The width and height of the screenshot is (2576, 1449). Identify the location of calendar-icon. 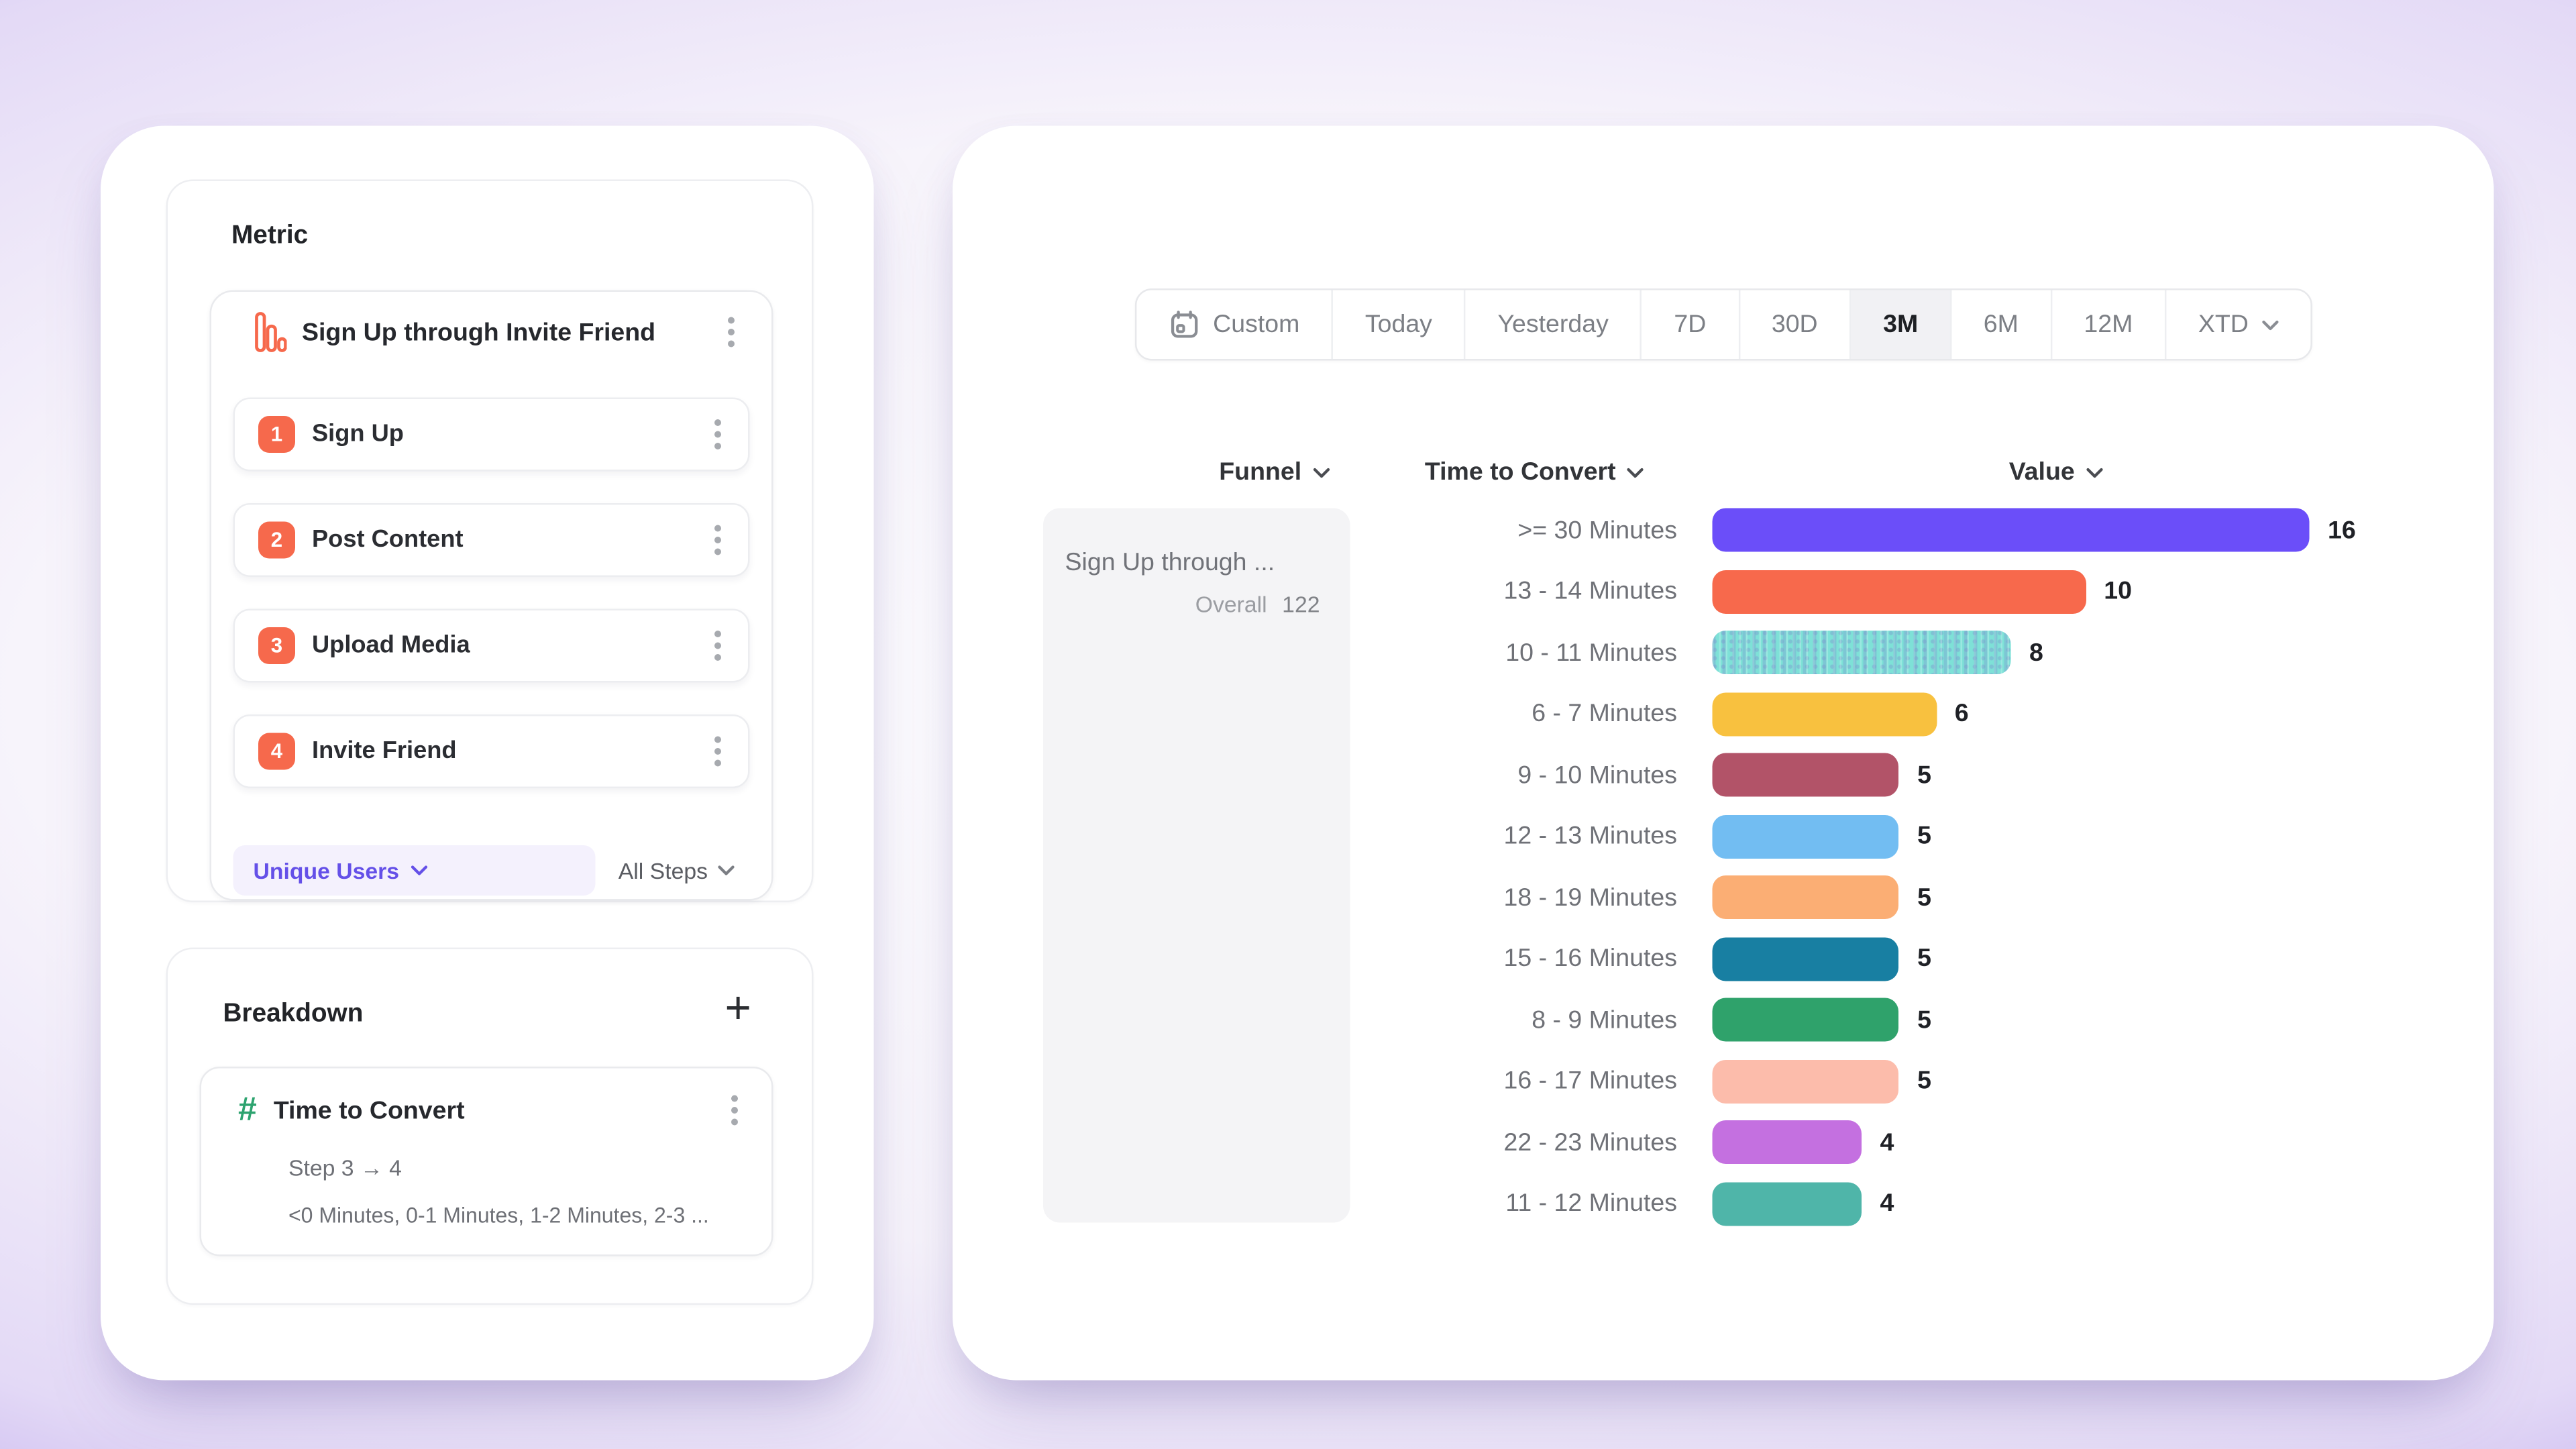
(1183, 324).